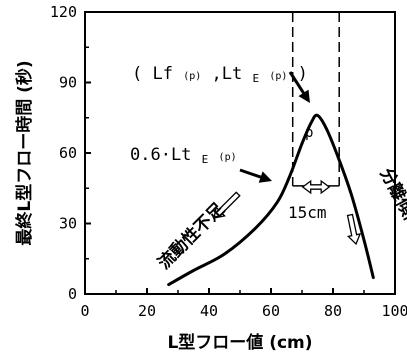  I want to click on x-tick-label: 40, so click(209, 311).